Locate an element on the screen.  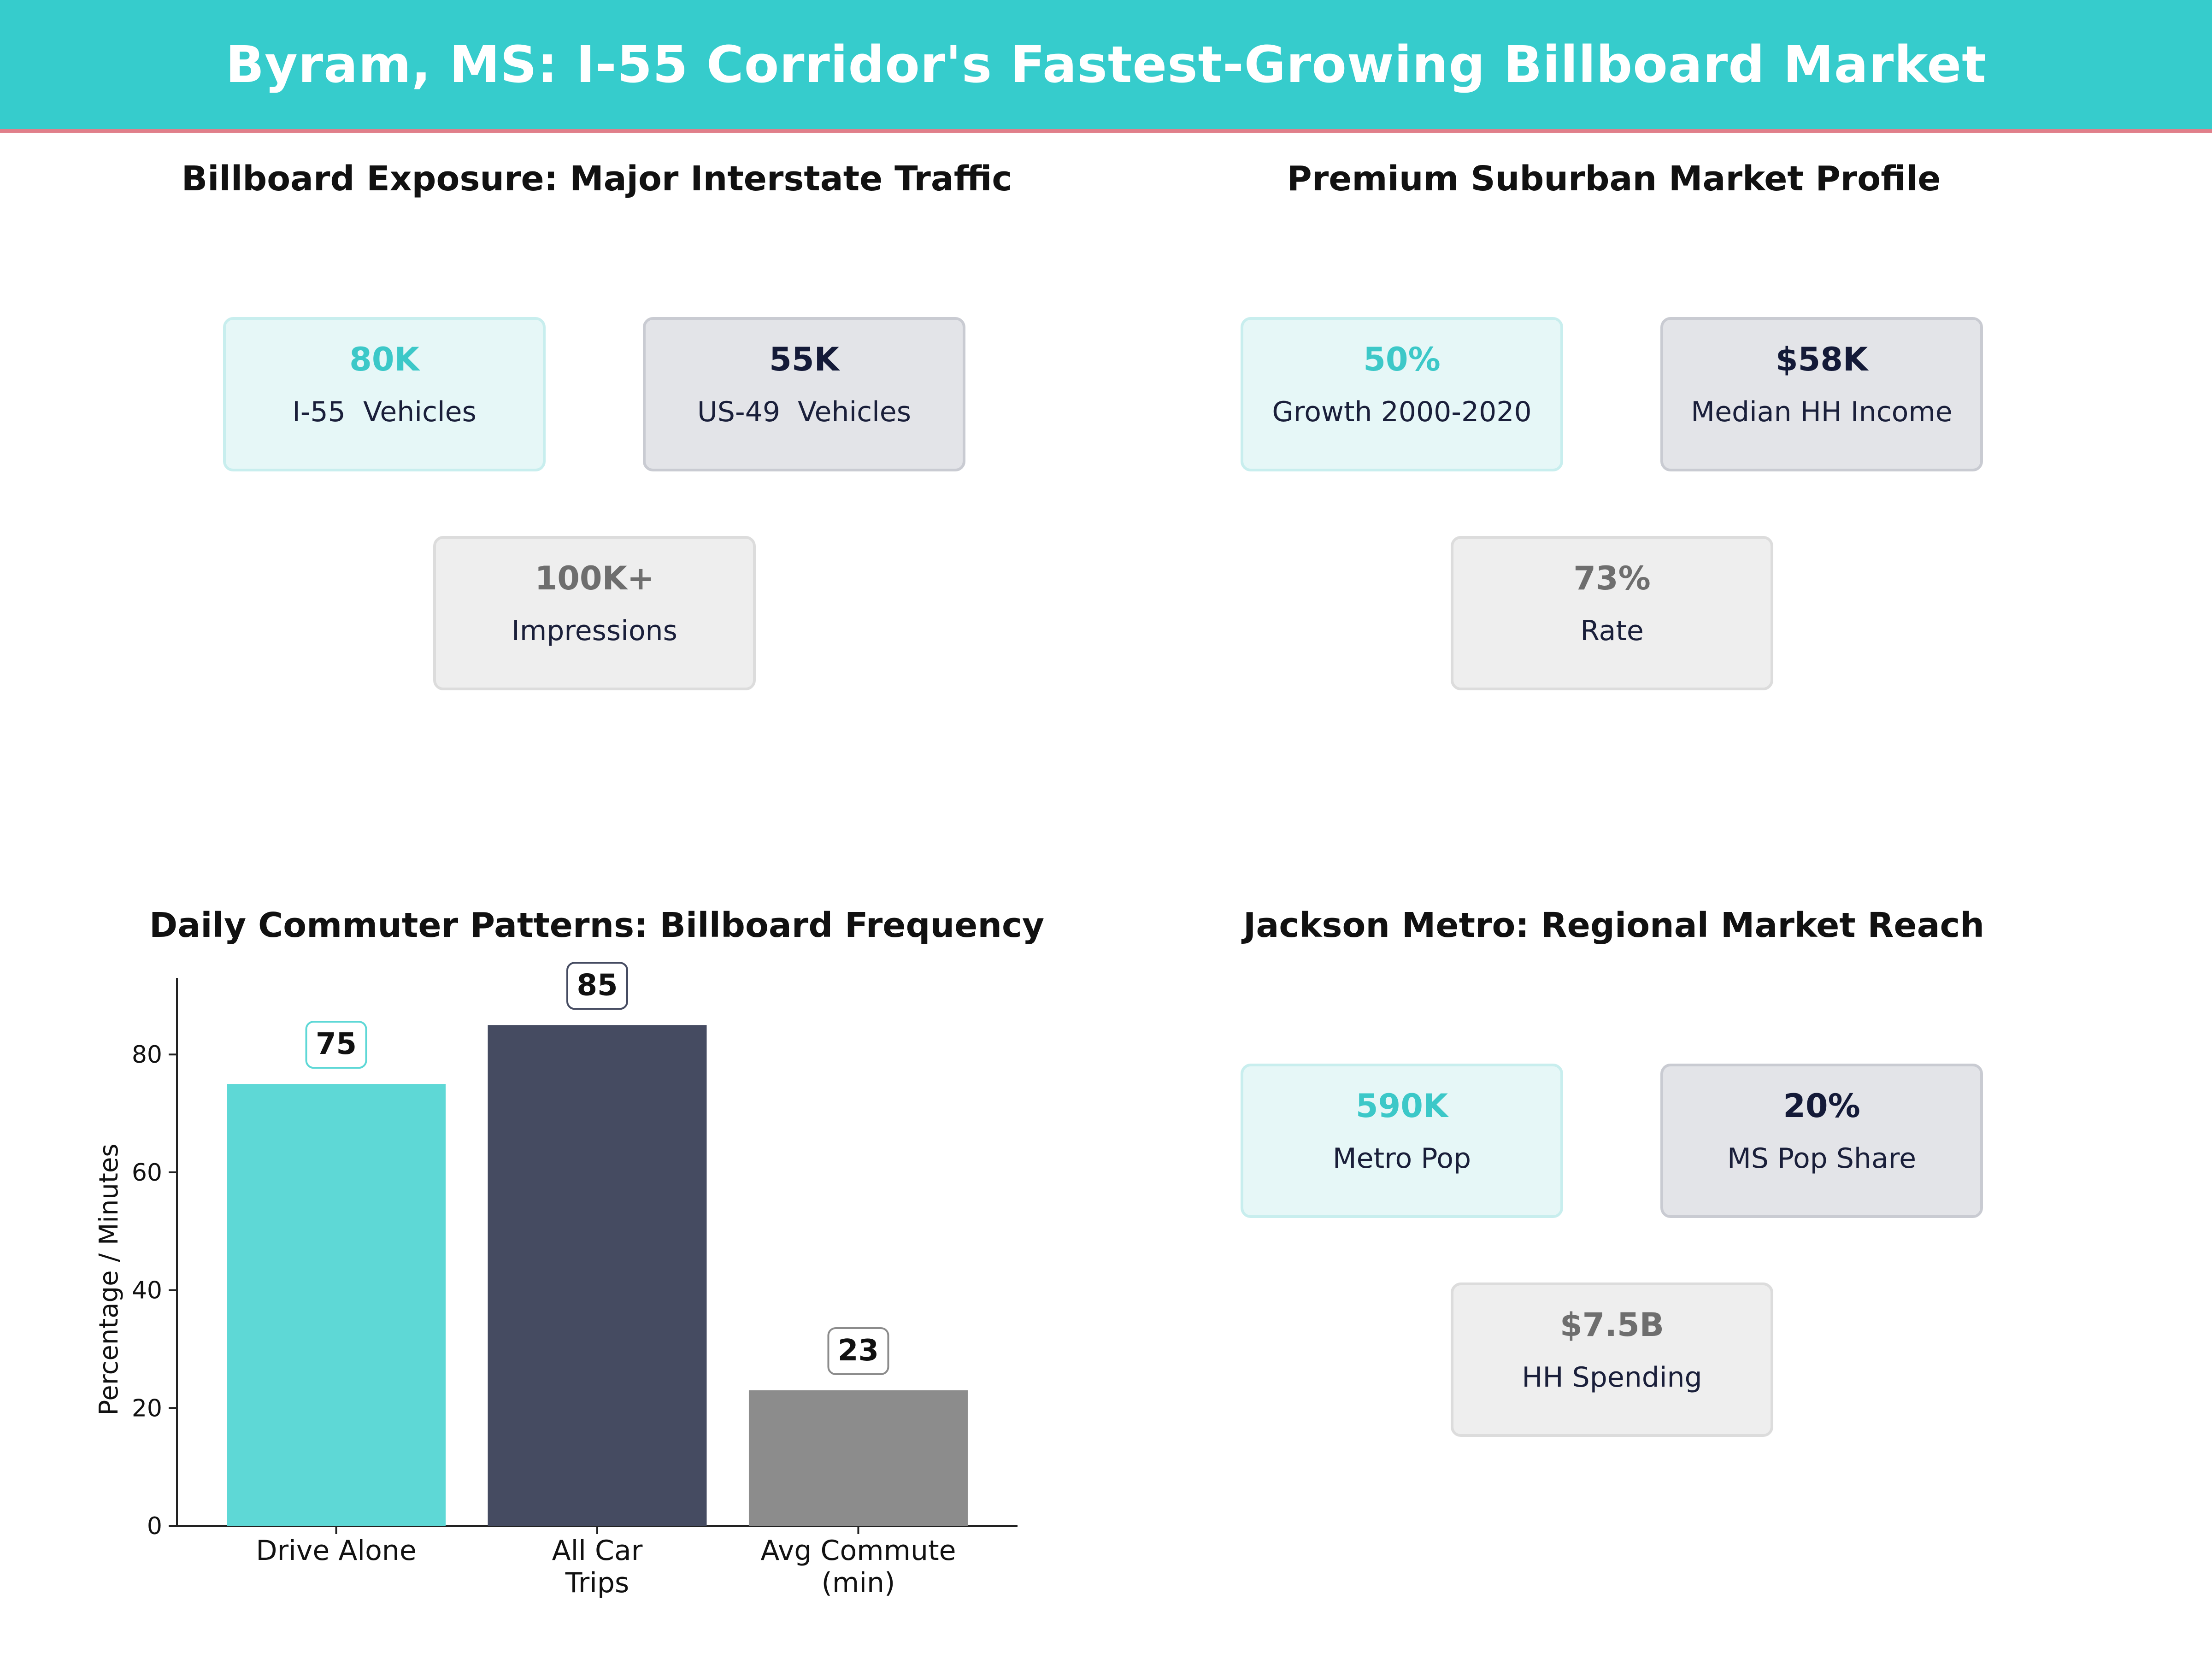
metric-value: $7.5B is located at coordinates (1612, 1325).